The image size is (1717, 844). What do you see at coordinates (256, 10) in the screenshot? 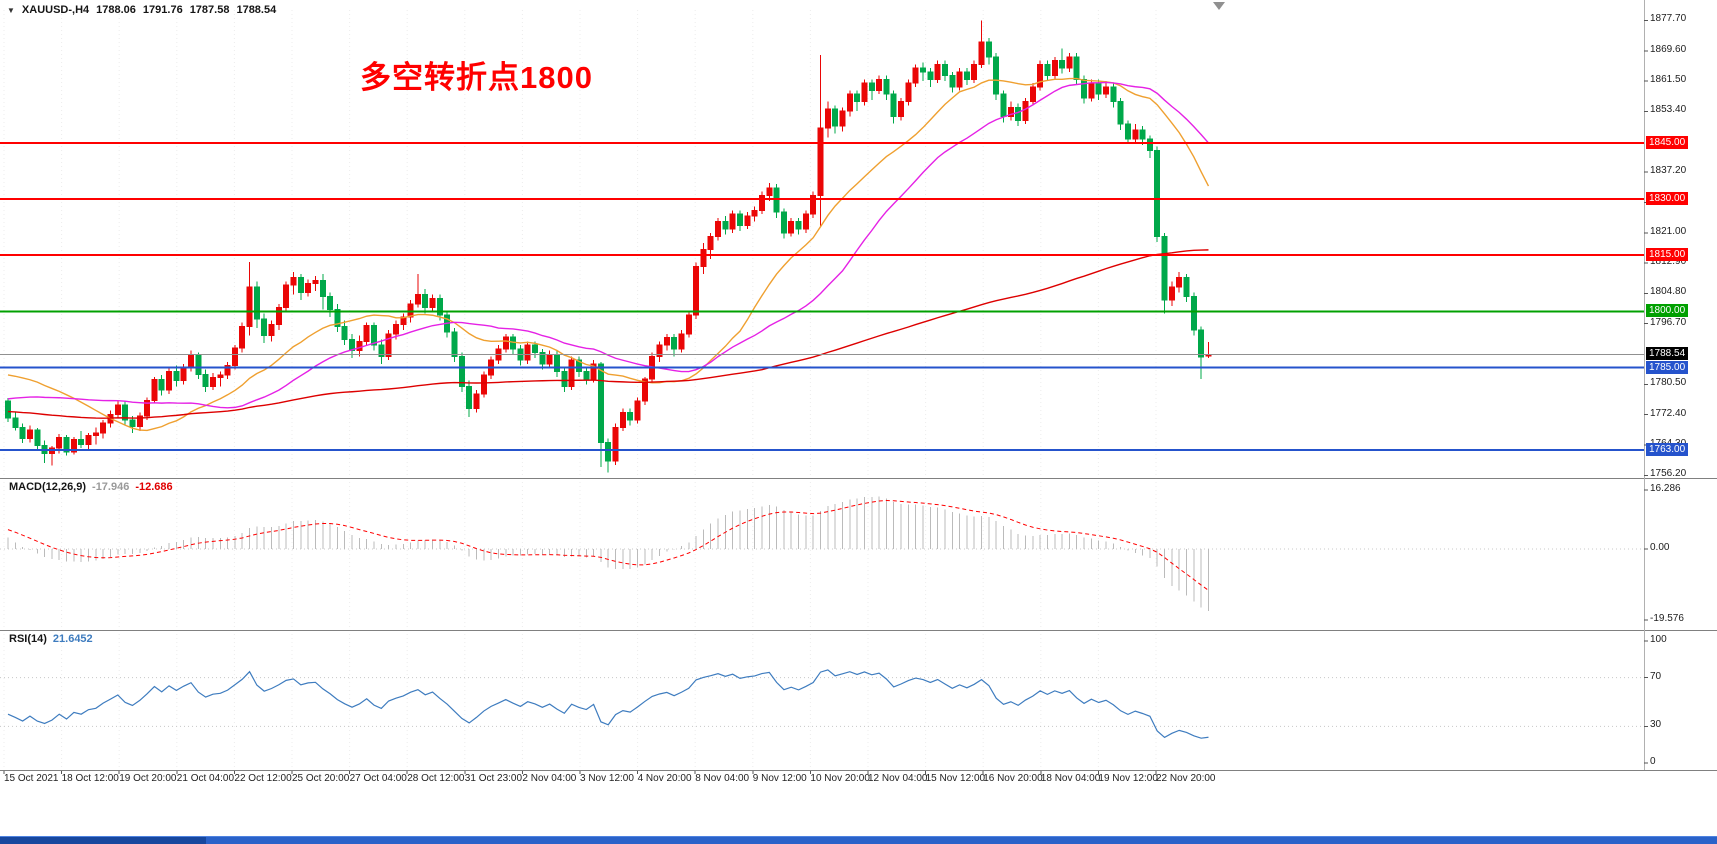
I see `ohlc-close-value: 1788.54` at bounding box center [256, 10].